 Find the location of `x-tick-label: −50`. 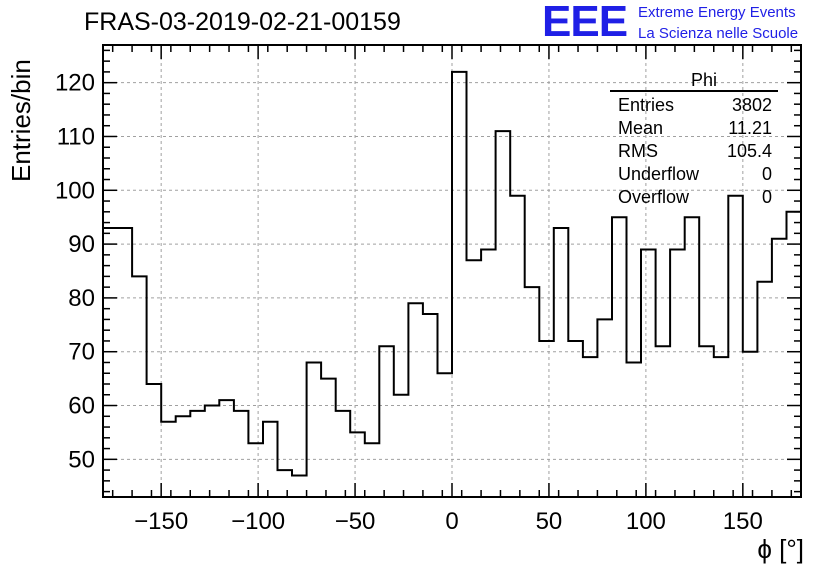

x-tick-label: −50 is located at coordinates (355, 521).